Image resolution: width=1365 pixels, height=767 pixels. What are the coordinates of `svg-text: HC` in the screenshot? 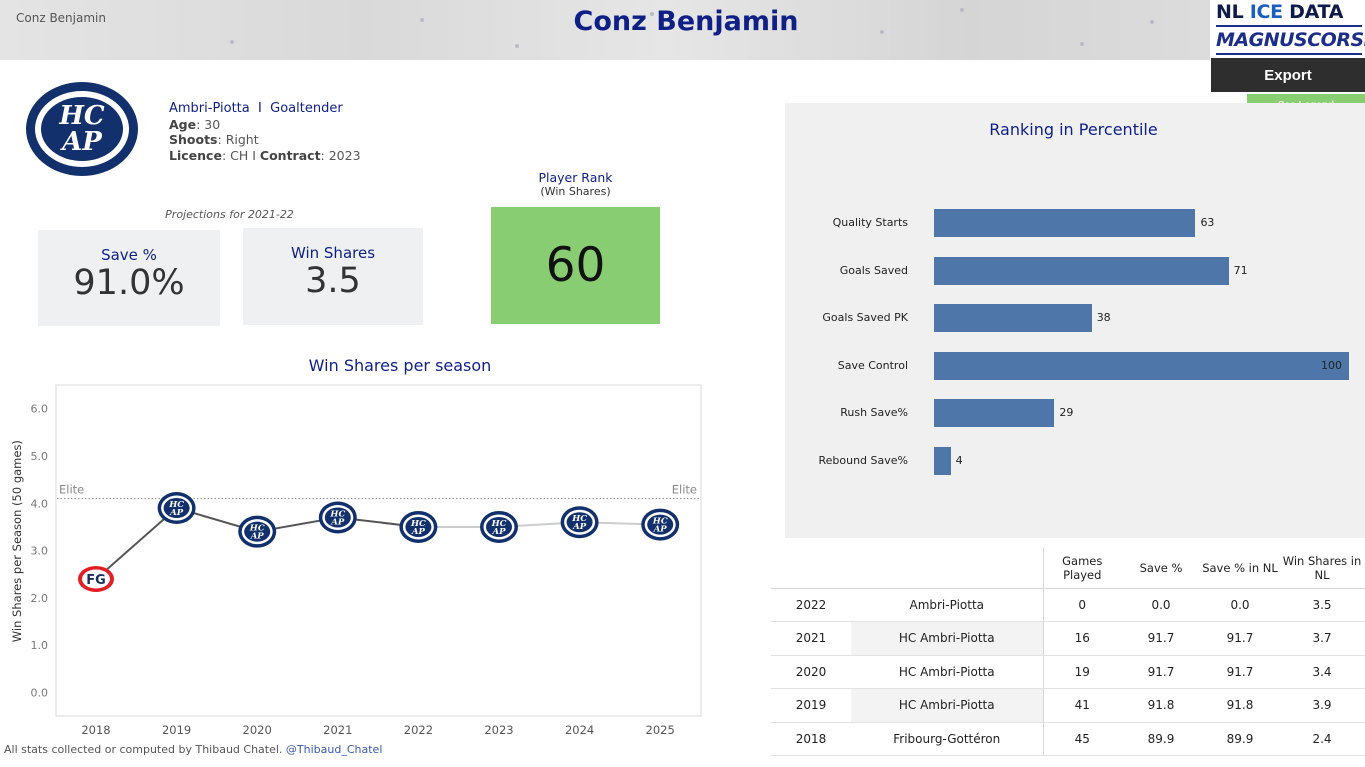 It's located at (81, 116).